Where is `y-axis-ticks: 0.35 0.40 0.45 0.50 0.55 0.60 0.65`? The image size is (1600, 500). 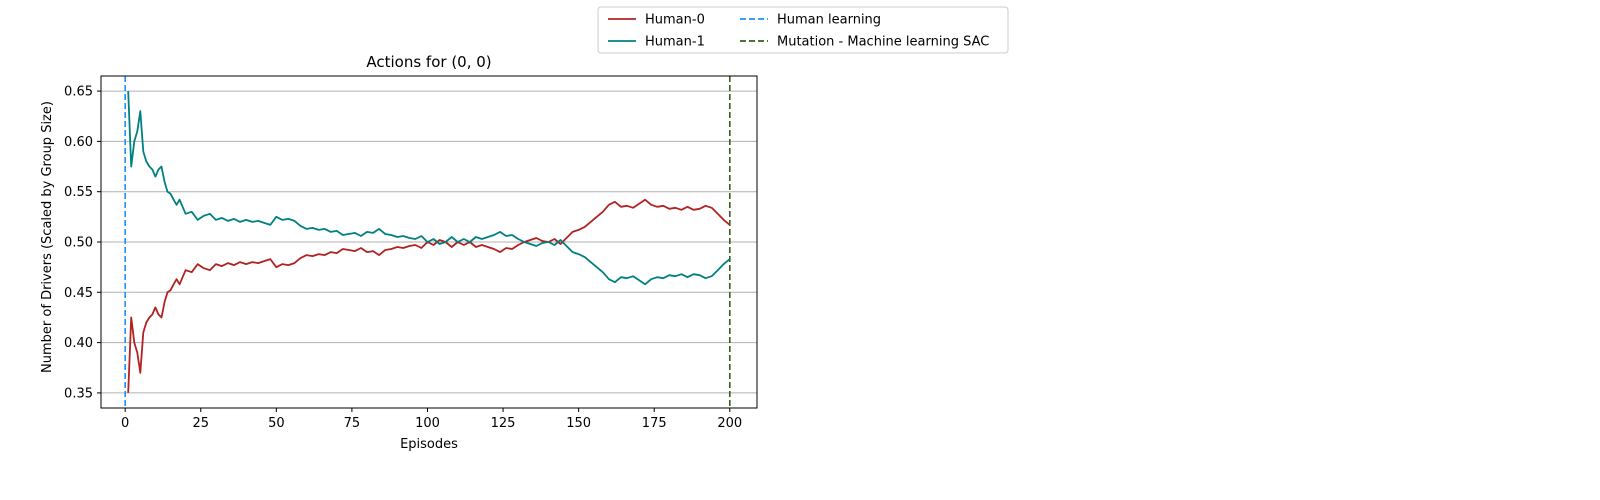 y-axis-ticks: 0.35 0.40 0.45 0.50 0.55 0.60 0.65 is located at coordinates (82, 243).